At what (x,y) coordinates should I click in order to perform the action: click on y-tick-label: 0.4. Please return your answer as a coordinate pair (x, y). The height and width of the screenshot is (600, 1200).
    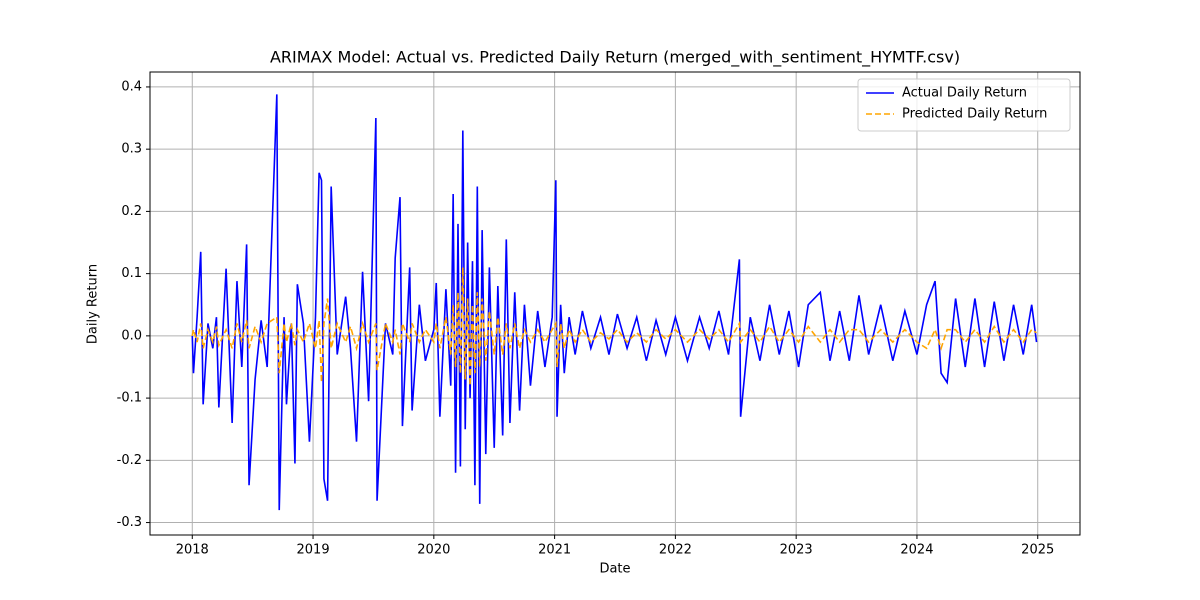
    Looking at the image, I should click on (131, 86).